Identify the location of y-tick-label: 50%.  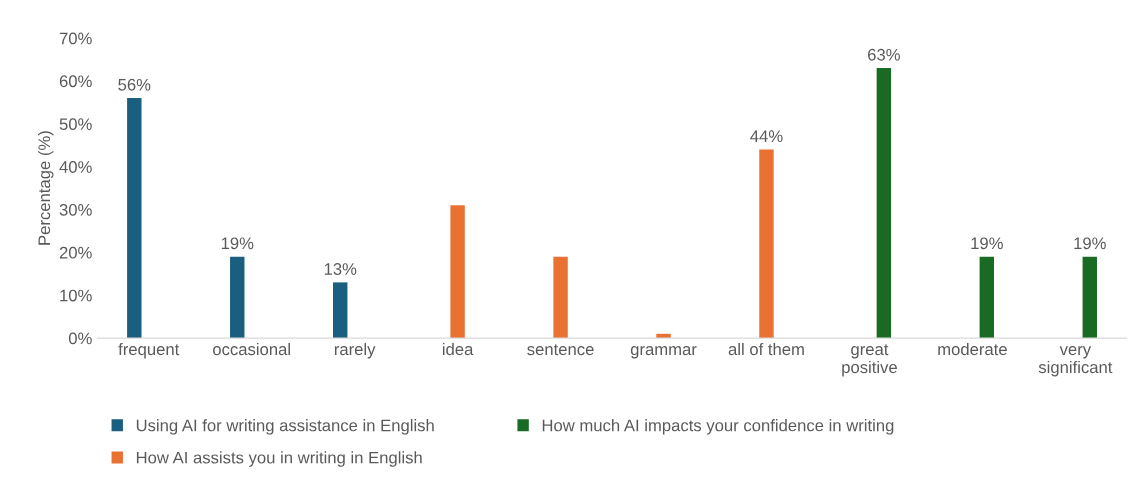
(75, 124).